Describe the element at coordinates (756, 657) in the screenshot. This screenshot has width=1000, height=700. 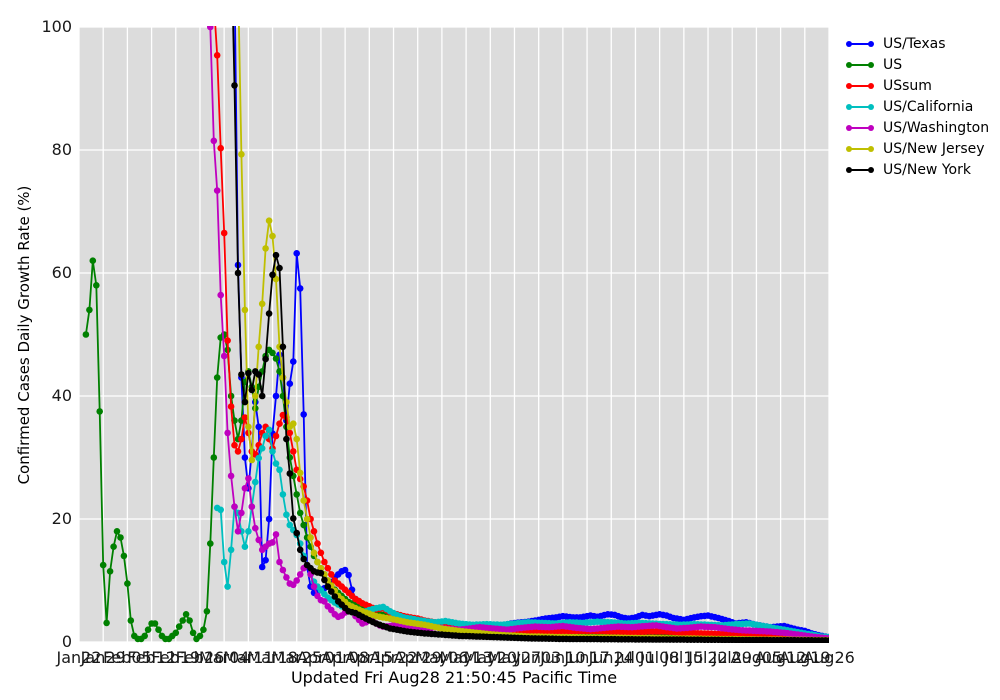
I see `x-tick-label: Aug05` at that location.